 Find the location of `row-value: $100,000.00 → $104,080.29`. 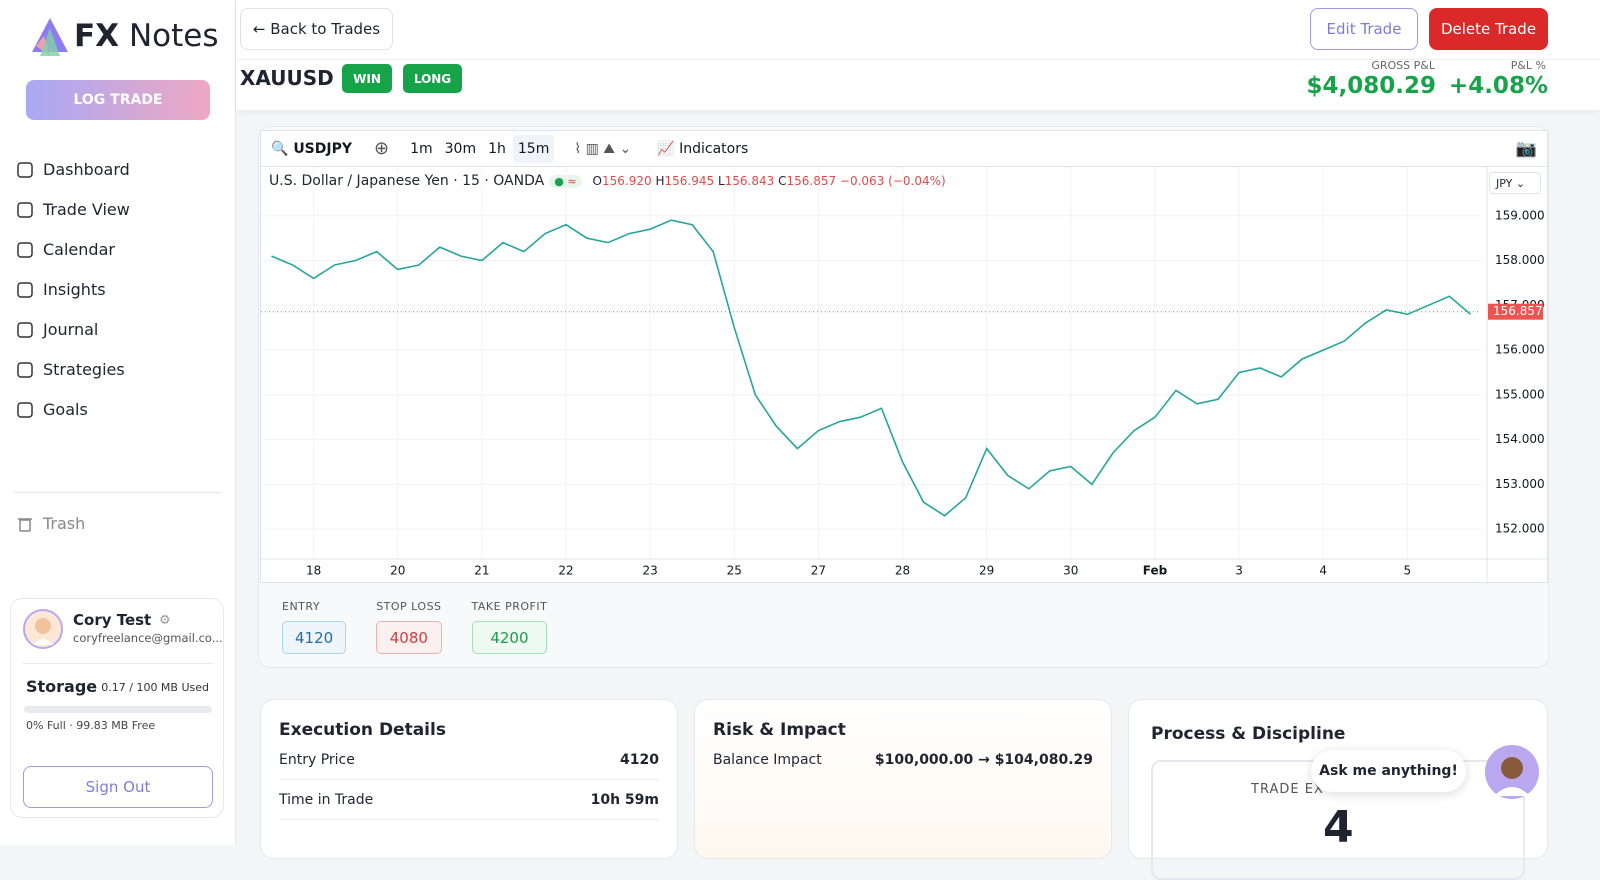

row-value: $100,000.00 → $104,080.29 is located at coordinates (983, 760).